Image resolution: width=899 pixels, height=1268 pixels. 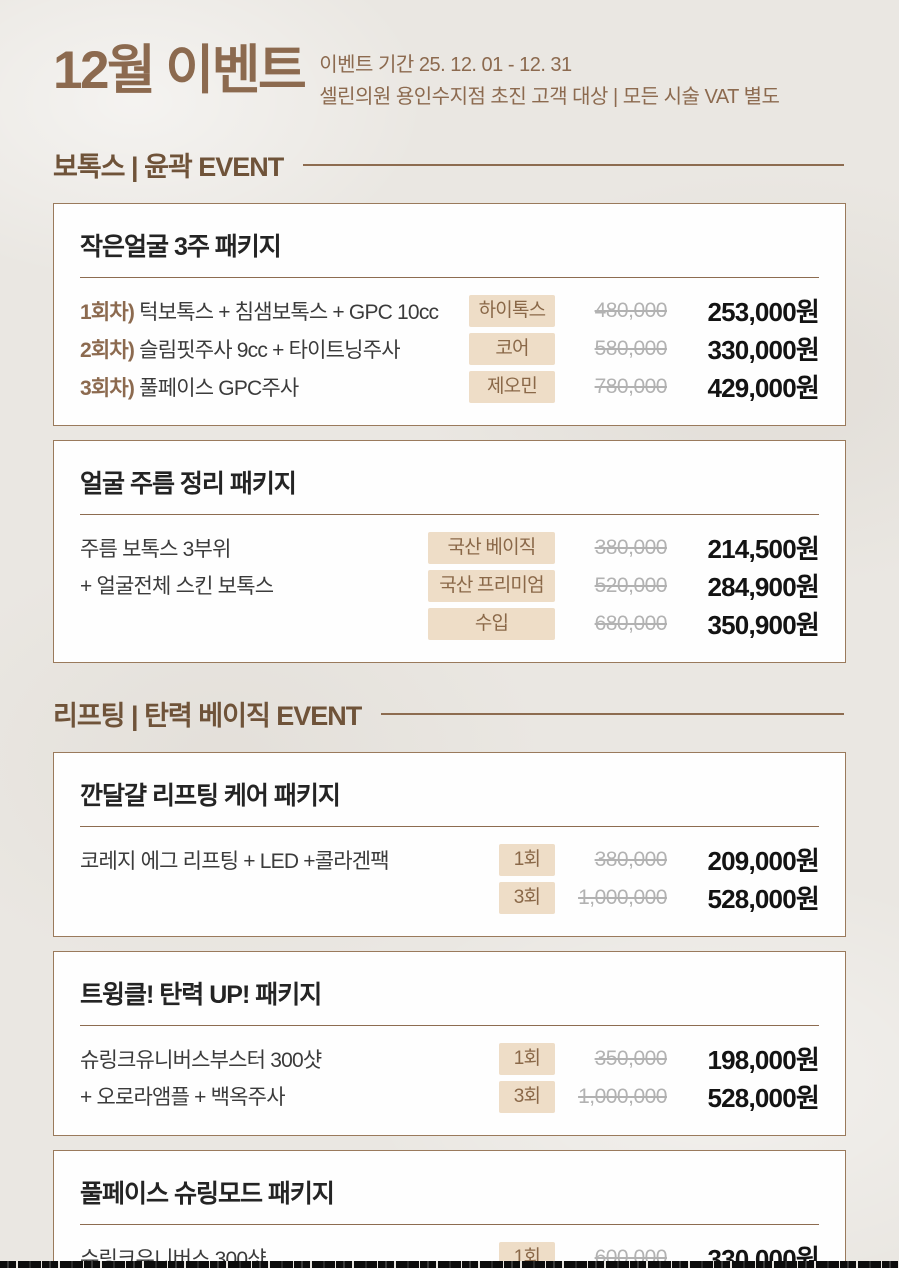 I want to click on event-period: 이벤트 기간 25. 12. 01 - 12. 31, so click(x=445, y=65).